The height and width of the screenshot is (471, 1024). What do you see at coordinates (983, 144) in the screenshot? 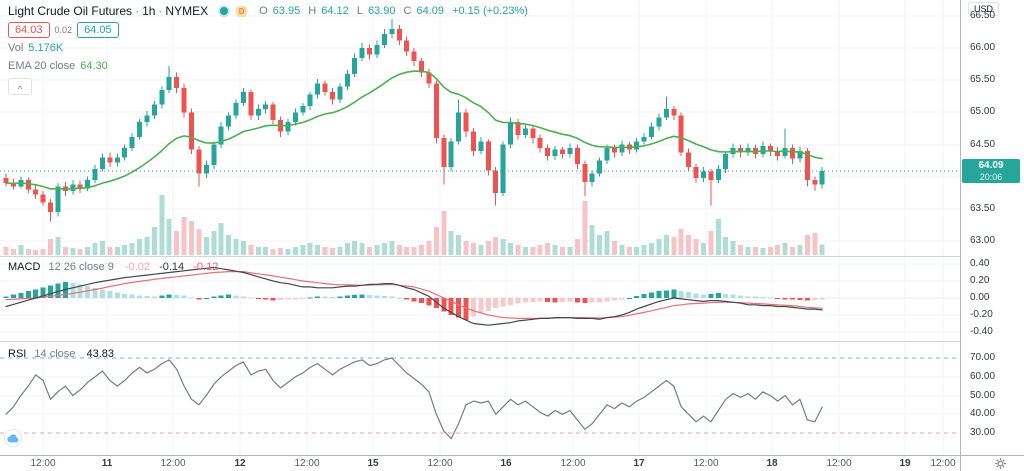
I see `price-axis-label: 64.50` at bounding box center [983, 144].